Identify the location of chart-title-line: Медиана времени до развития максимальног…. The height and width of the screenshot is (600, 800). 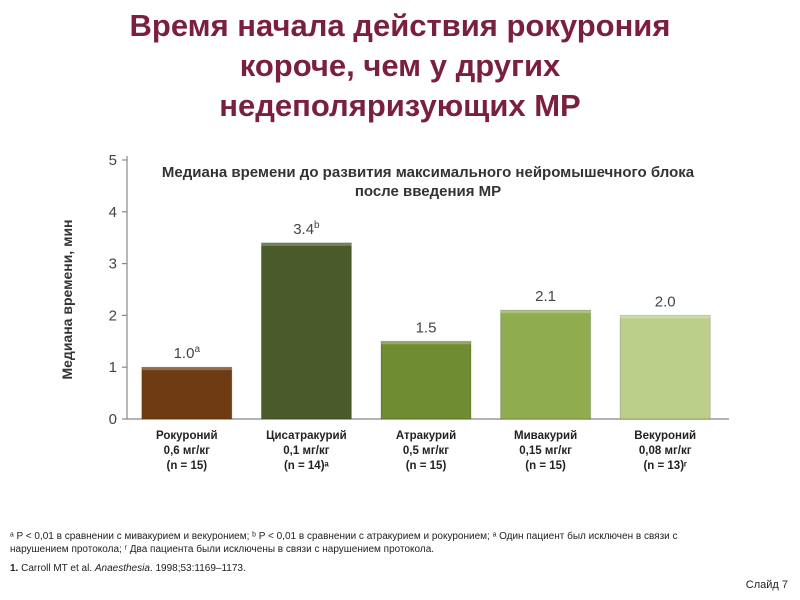
(428, 172).